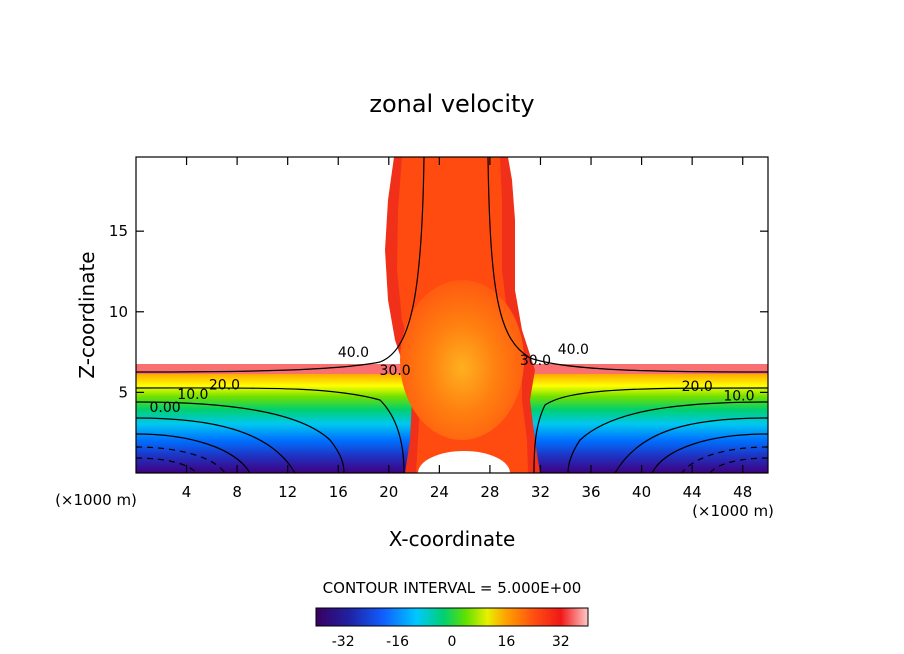  I want to click on colorbar-ticks: -32 -16 0 16 32, so click(451, 642).